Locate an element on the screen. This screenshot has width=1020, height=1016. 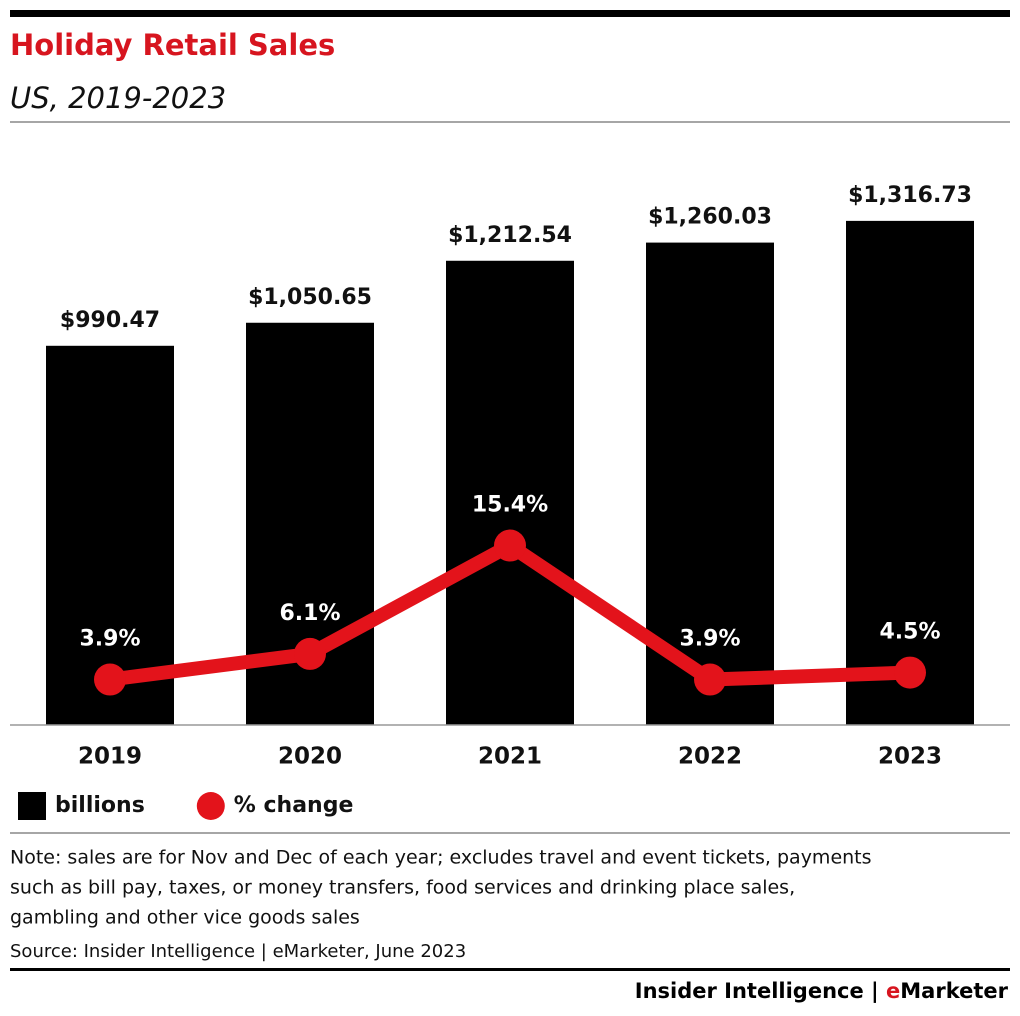
x-tick-label: 2021 is located at coordinates (510, 757).